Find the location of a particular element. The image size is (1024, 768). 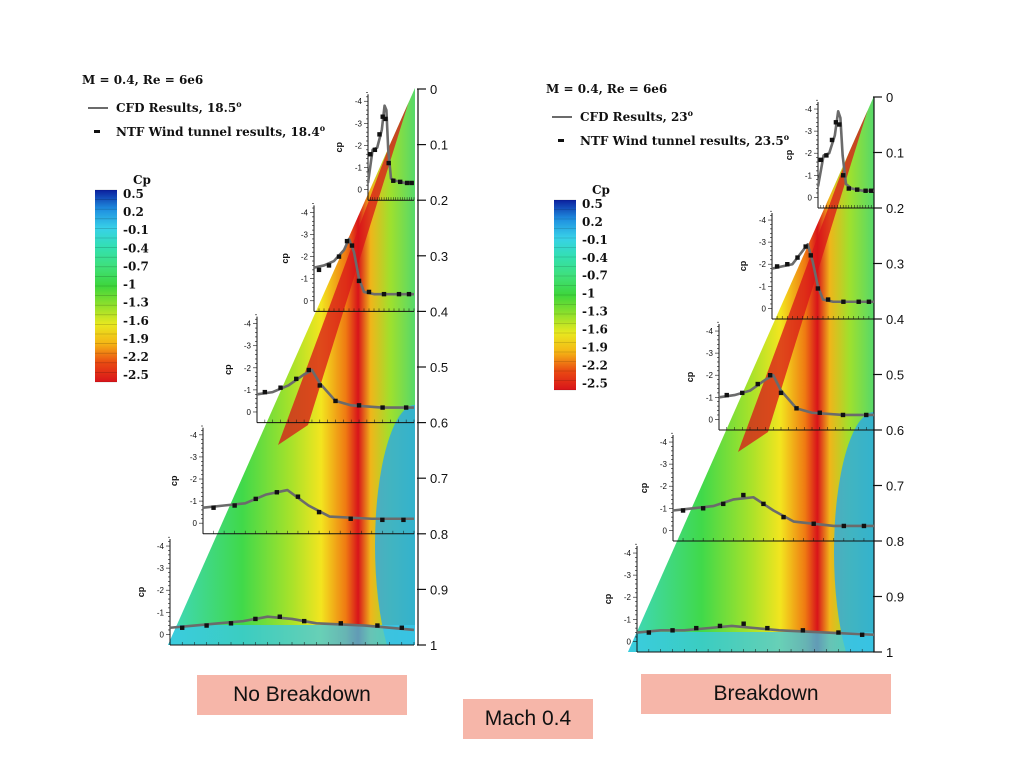

legend-entry-name: CFD Results, 18.5 is located at coordinates (176, 108).